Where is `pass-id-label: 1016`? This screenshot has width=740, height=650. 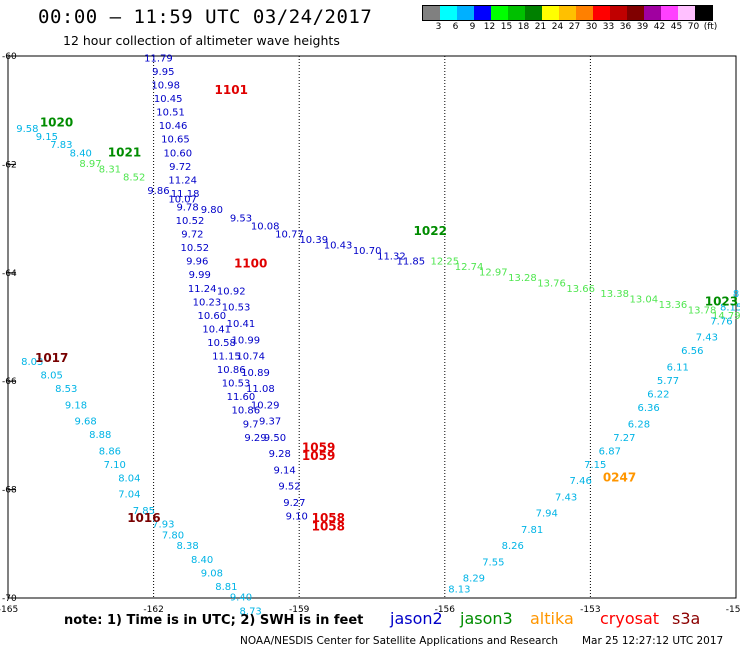
pass-id-label: 1016 is located at coordinates (143, 518).